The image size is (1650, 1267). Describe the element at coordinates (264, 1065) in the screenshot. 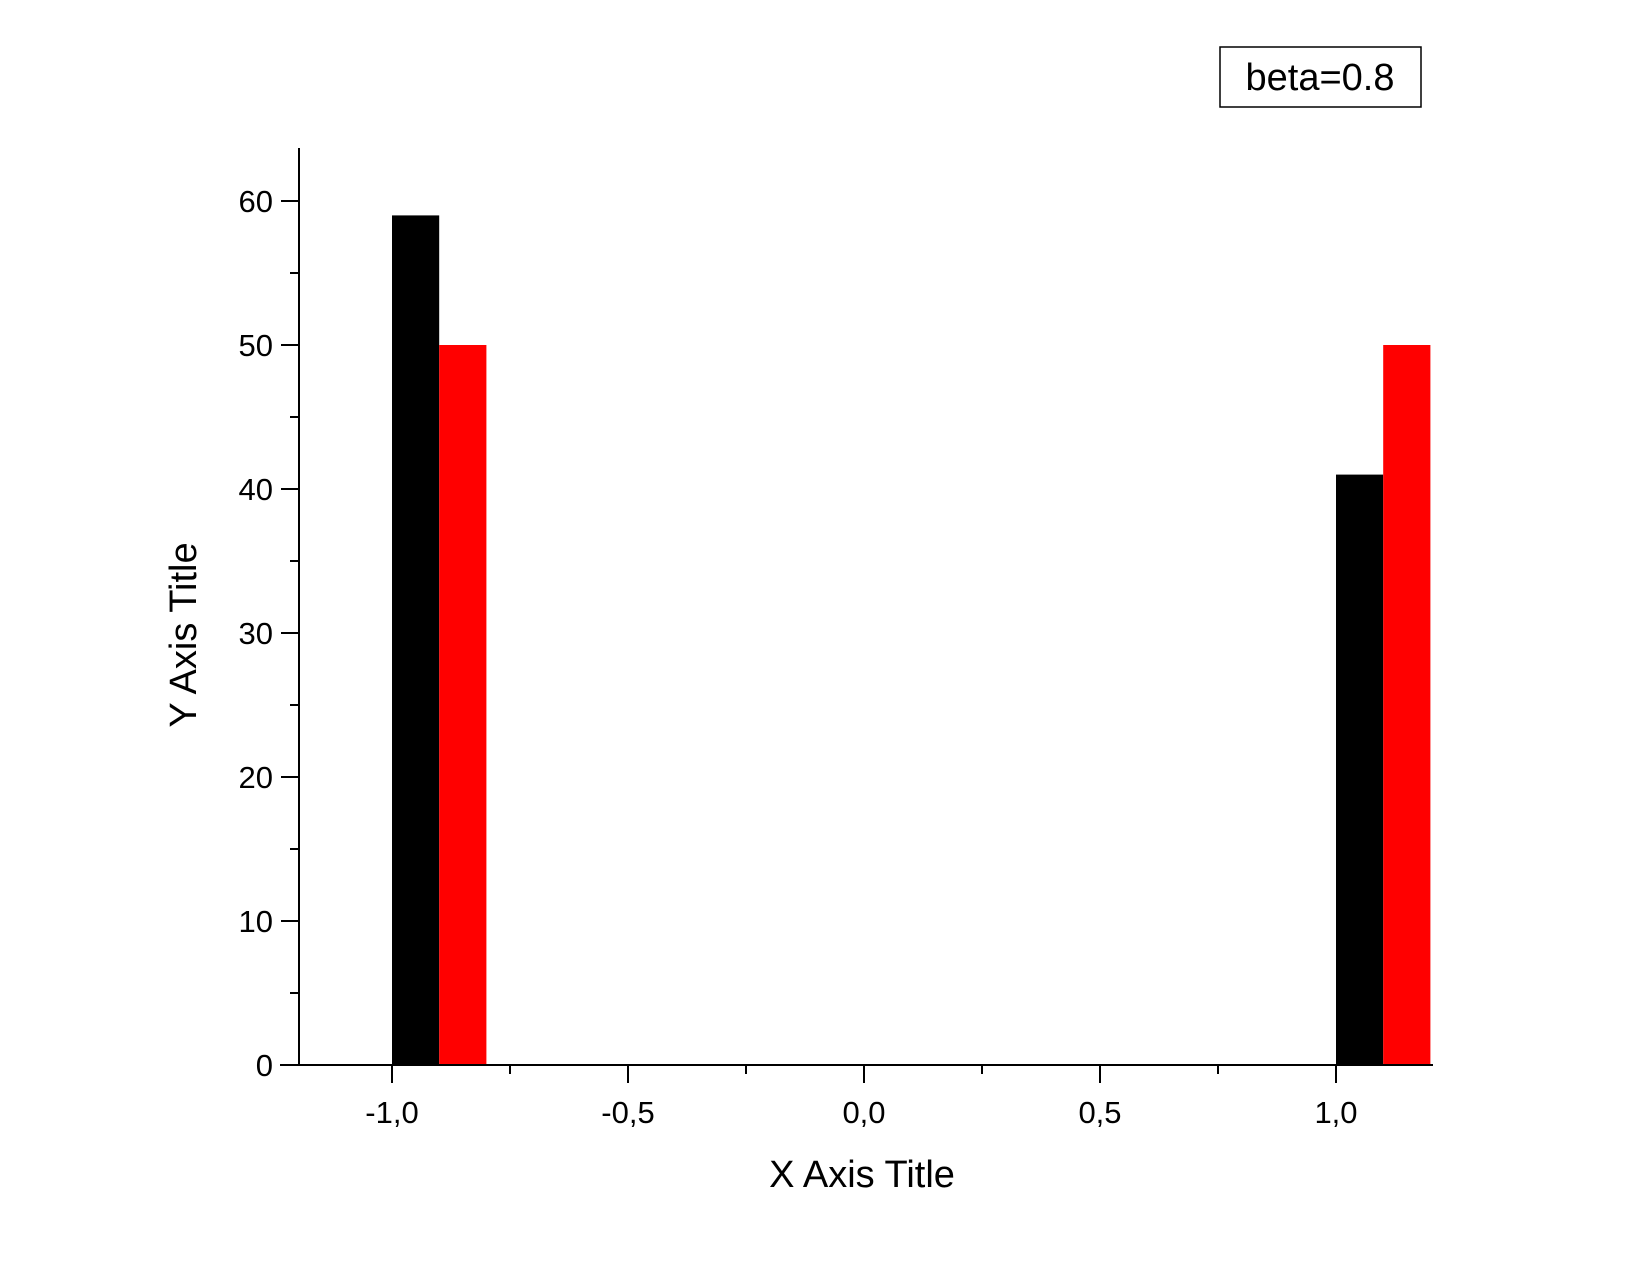

I see `y-tick-label-0: 0` at that location.